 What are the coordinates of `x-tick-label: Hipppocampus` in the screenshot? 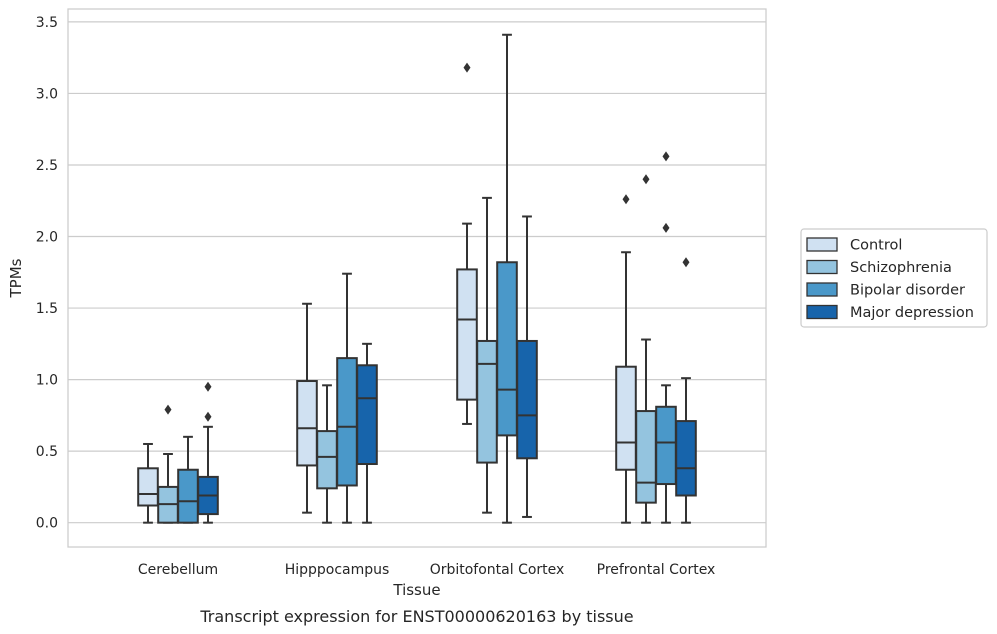 It's located at (337, 570).